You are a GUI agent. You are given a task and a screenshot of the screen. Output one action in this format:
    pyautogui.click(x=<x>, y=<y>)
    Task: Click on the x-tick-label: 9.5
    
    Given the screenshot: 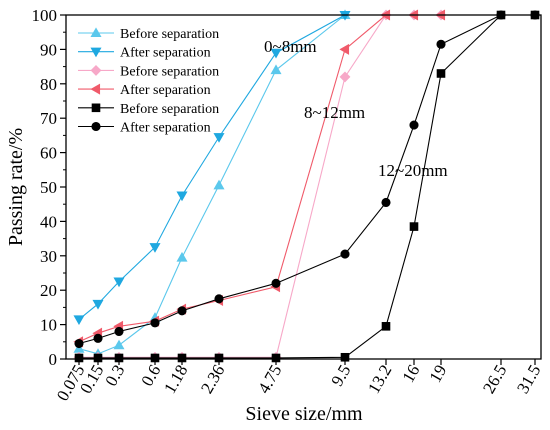 What is the action you would take?
    pyautogui.click(x=340, y=376)
    